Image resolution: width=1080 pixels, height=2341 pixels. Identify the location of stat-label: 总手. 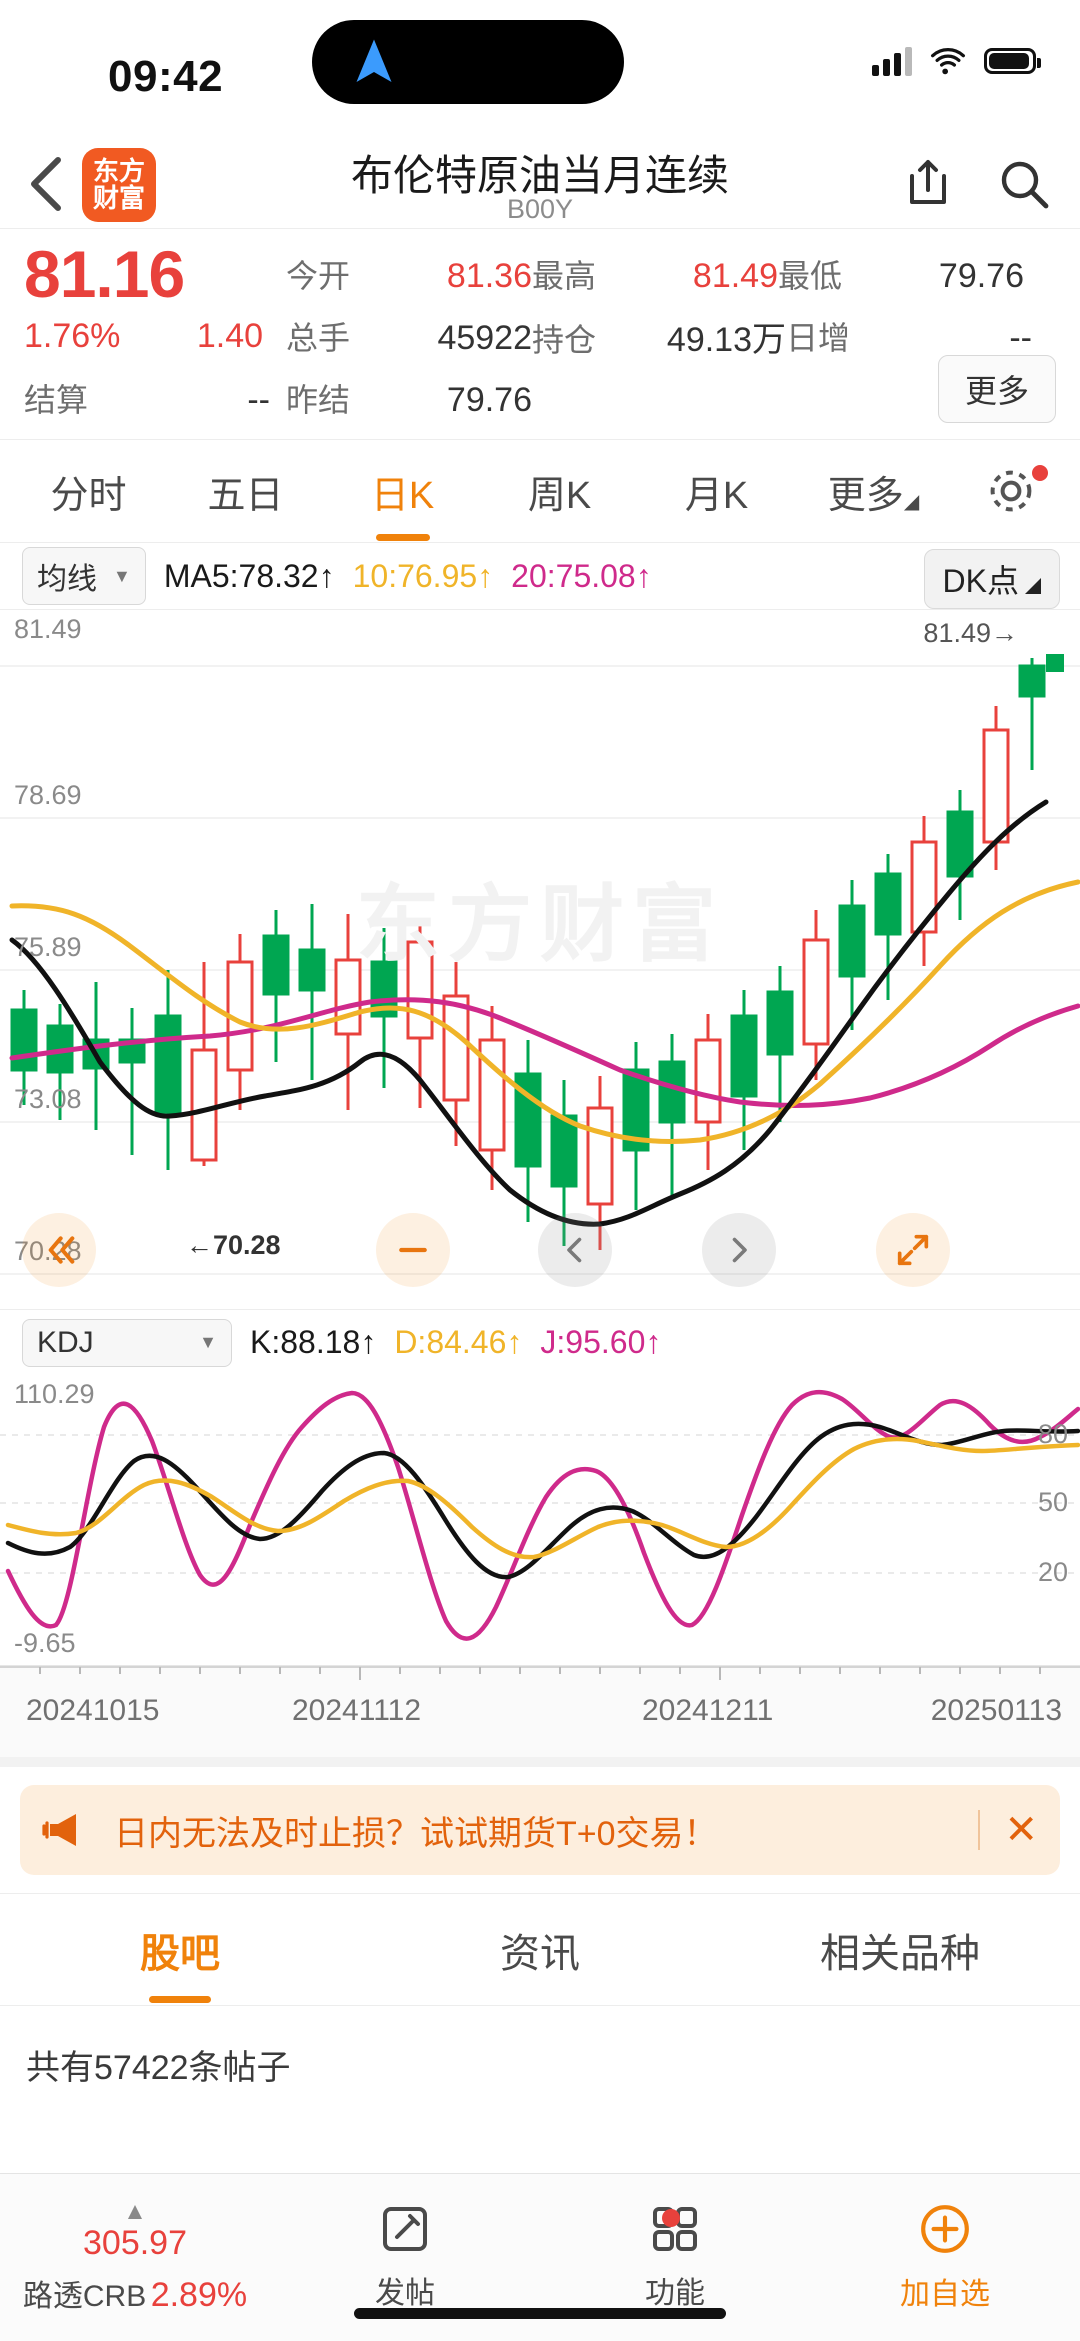
(318, 338).